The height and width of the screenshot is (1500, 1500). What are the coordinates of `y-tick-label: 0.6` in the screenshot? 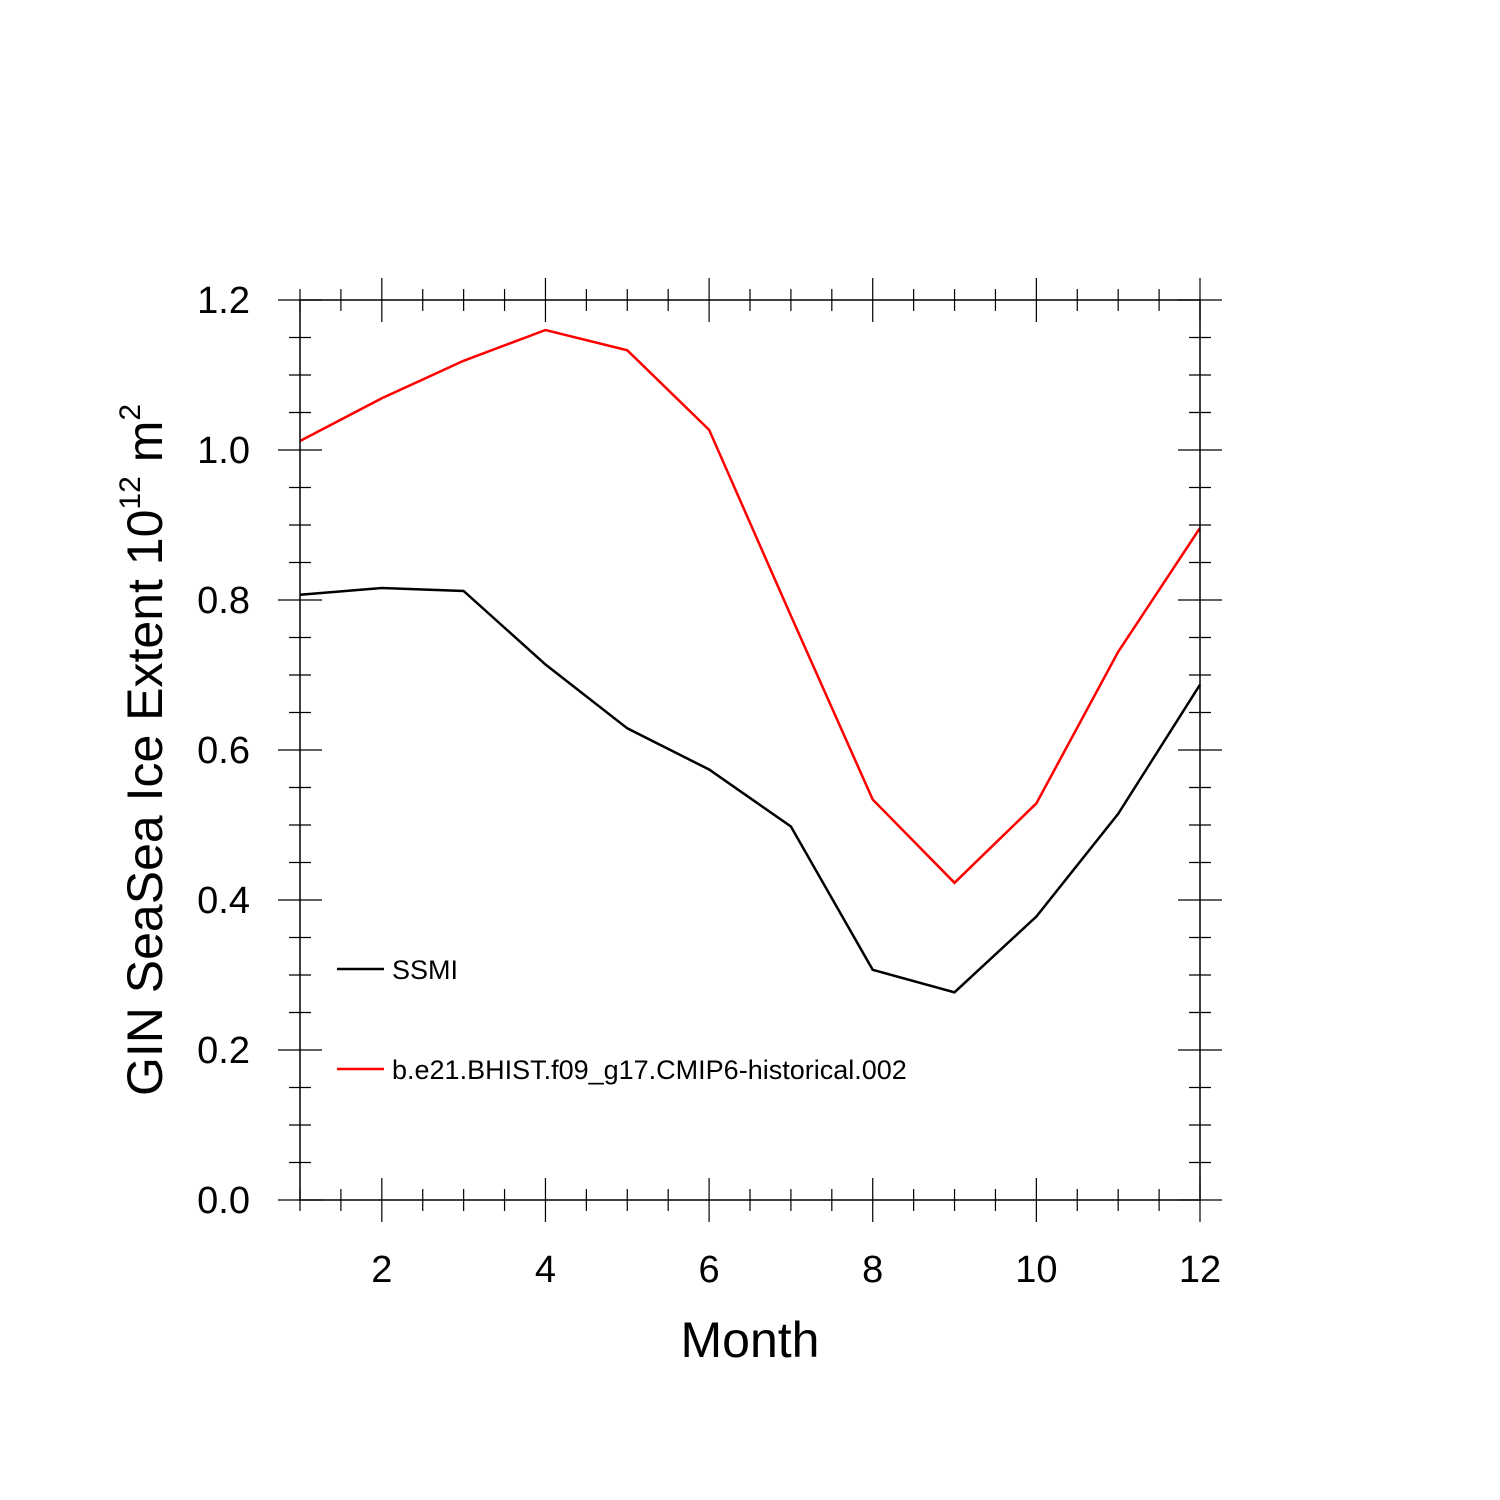 It's located at (223, 751).